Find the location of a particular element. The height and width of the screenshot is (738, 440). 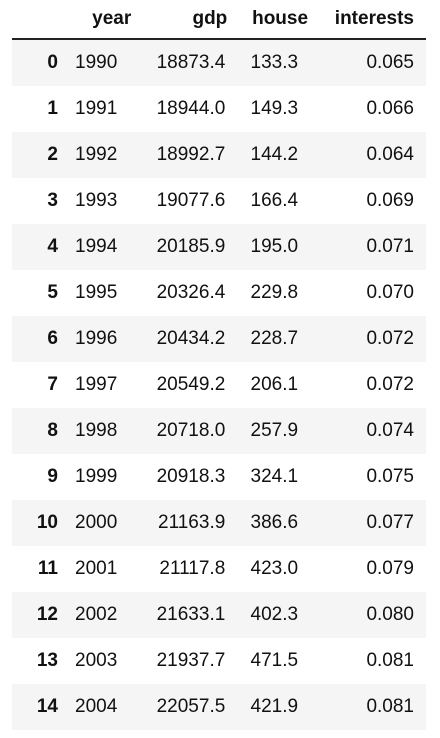

cell-year: 1998 is located at coordinates (96, 430).